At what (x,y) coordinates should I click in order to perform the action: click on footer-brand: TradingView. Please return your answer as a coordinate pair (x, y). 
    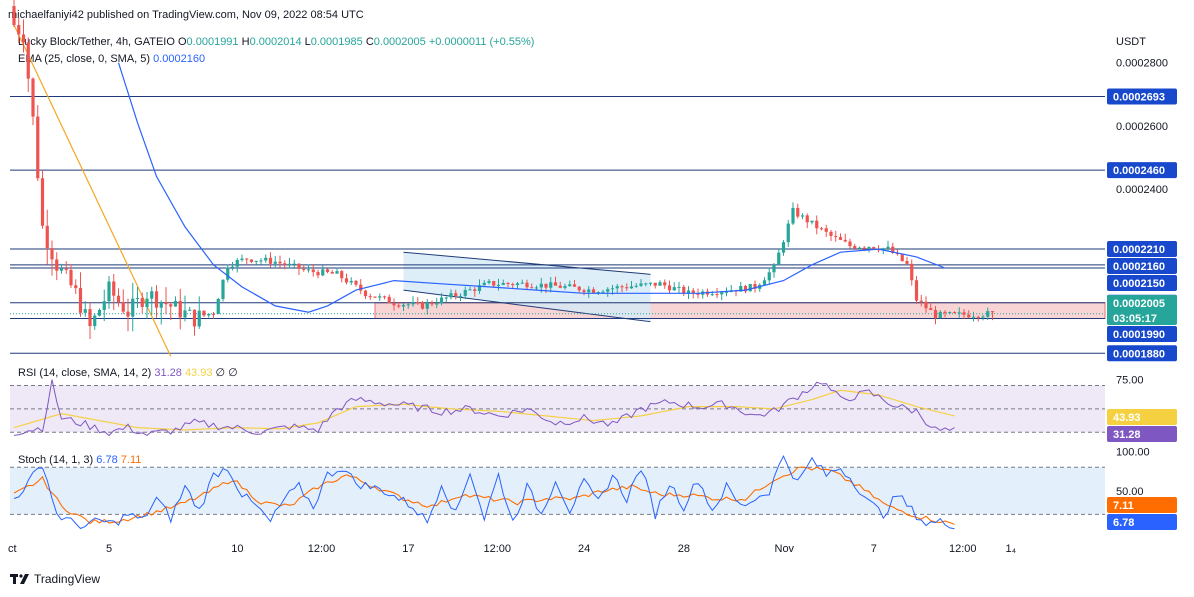
    Looking at the image, I should click on (55, 579).